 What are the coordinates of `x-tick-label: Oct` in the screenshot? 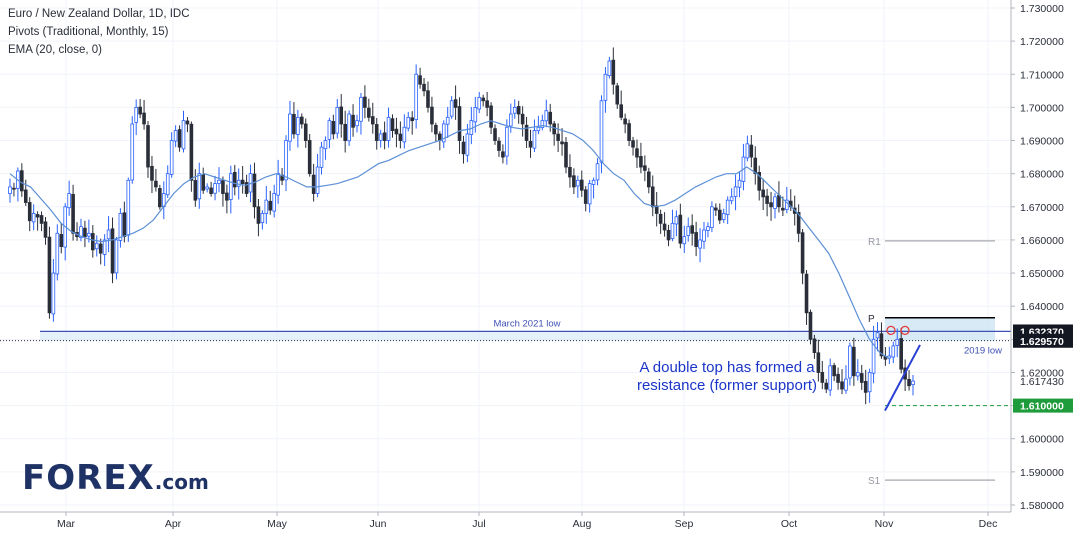 It's located at (789, 524).